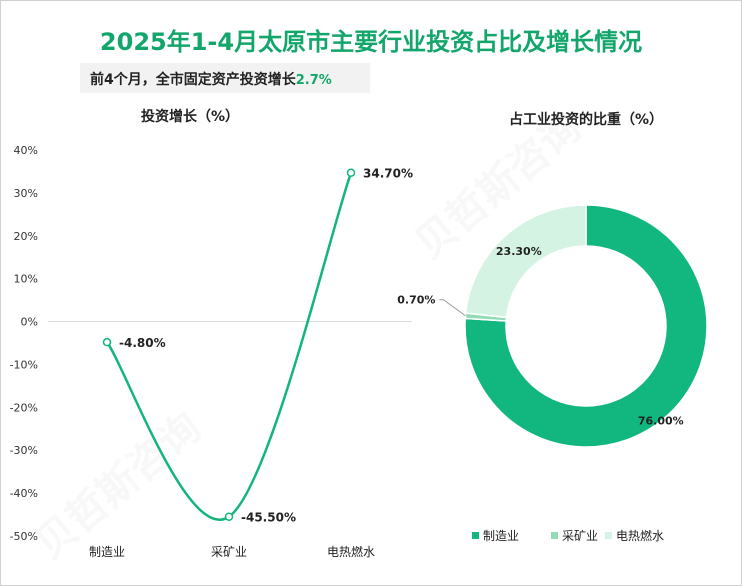 Image resolution: width=742 pixels, height=586 pixels. What do you see at coordinates (371, 42) in the screenshot?
I see `main-title: 2025年1-4月太原市主要行业投资占比及增长情况` at bounding box center [371, 42].